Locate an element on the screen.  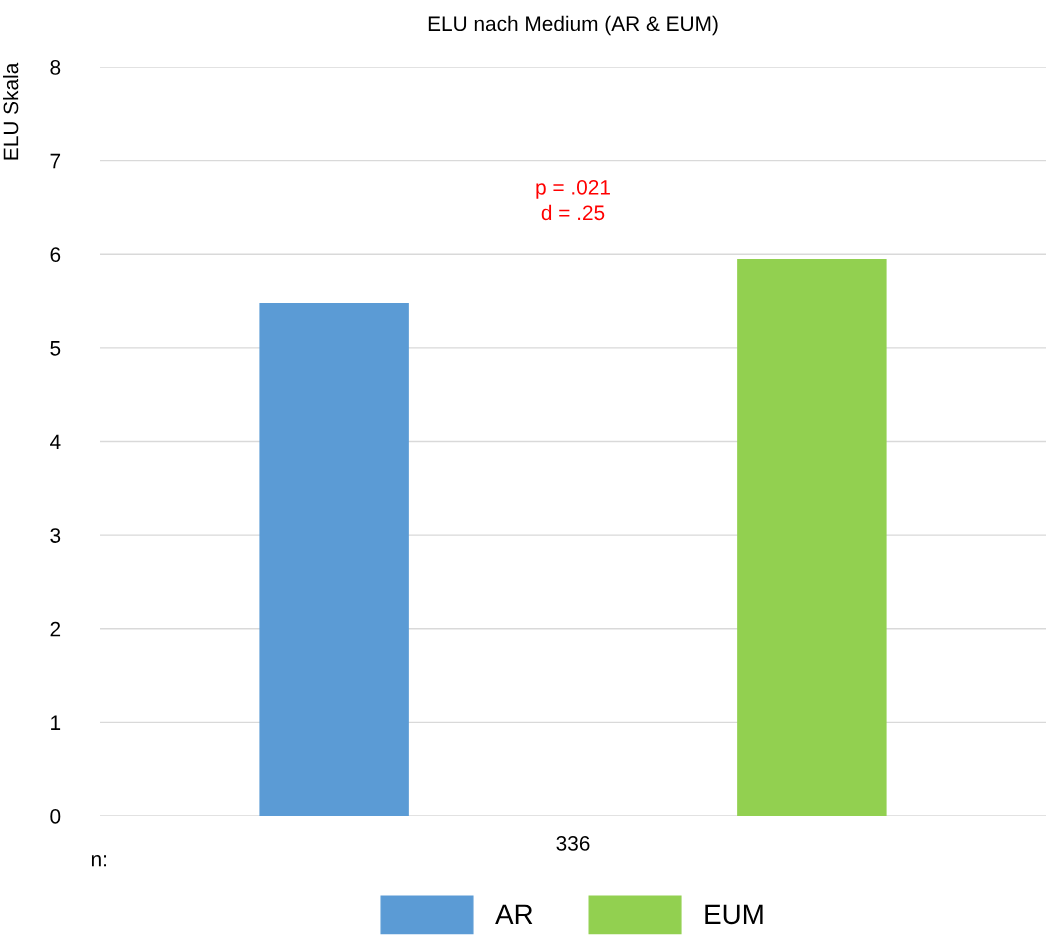
y-tick-label: 2 is located at coordinates (55, 629).